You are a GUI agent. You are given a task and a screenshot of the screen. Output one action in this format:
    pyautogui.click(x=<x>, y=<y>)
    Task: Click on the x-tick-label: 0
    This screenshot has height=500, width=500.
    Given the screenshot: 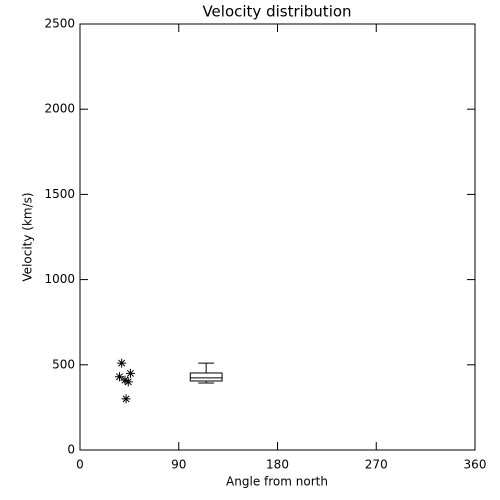 What is the action you would take?
    pyautogui.click(x=80, y=465)
    